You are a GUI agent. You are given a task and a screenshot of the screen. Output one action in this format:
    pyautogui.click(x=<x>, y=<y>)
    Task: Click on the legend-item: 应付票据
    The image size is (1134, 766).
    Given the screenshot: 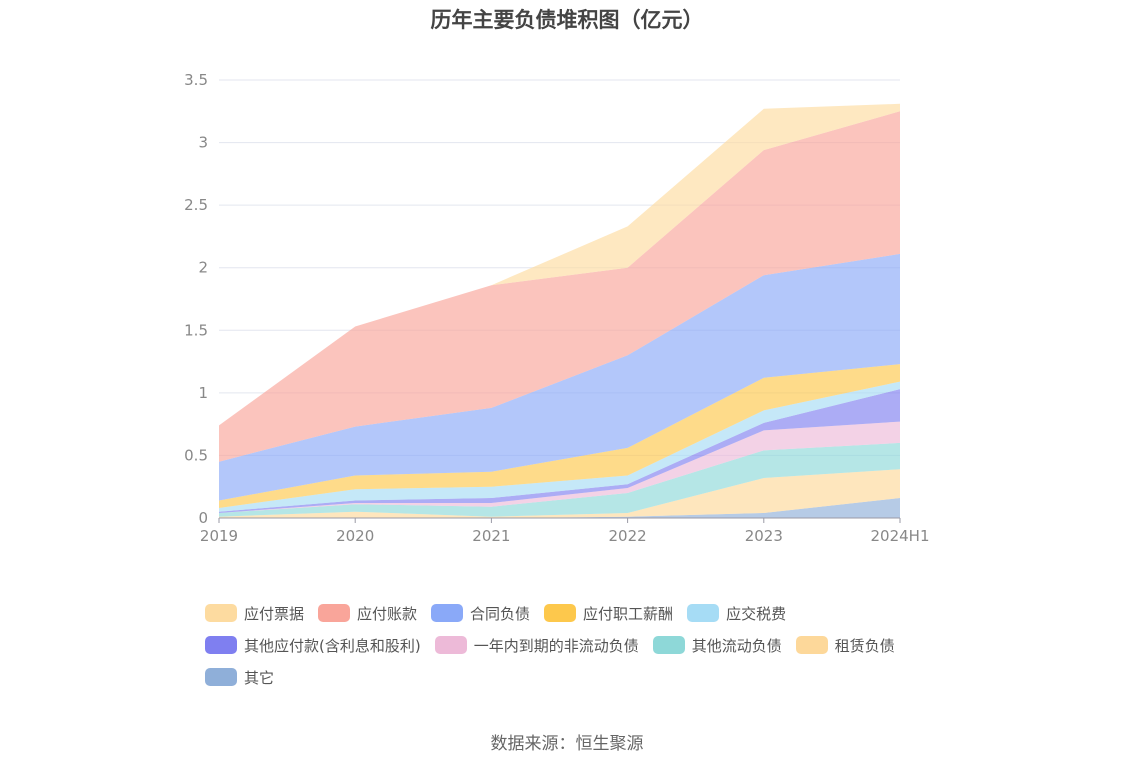 What is the action you would take?
    pyautogui.click(x=254, y=613)
    